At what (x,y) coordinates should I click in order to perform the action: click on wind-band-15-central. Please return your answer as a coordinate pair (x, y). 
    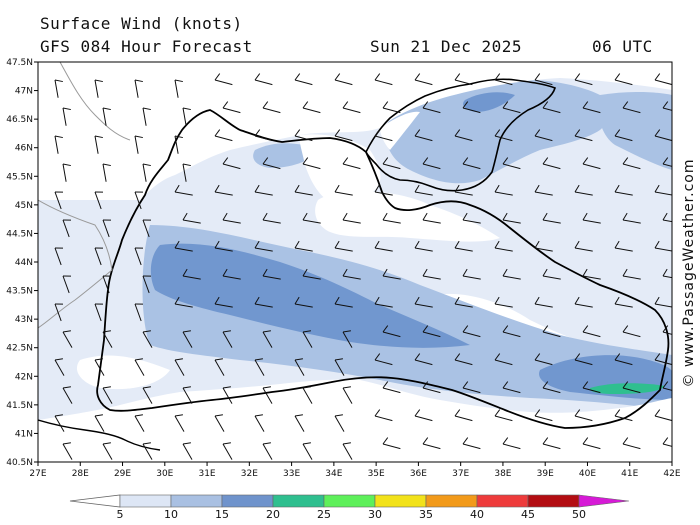
    Looking at the image, I should click on (310, 295).